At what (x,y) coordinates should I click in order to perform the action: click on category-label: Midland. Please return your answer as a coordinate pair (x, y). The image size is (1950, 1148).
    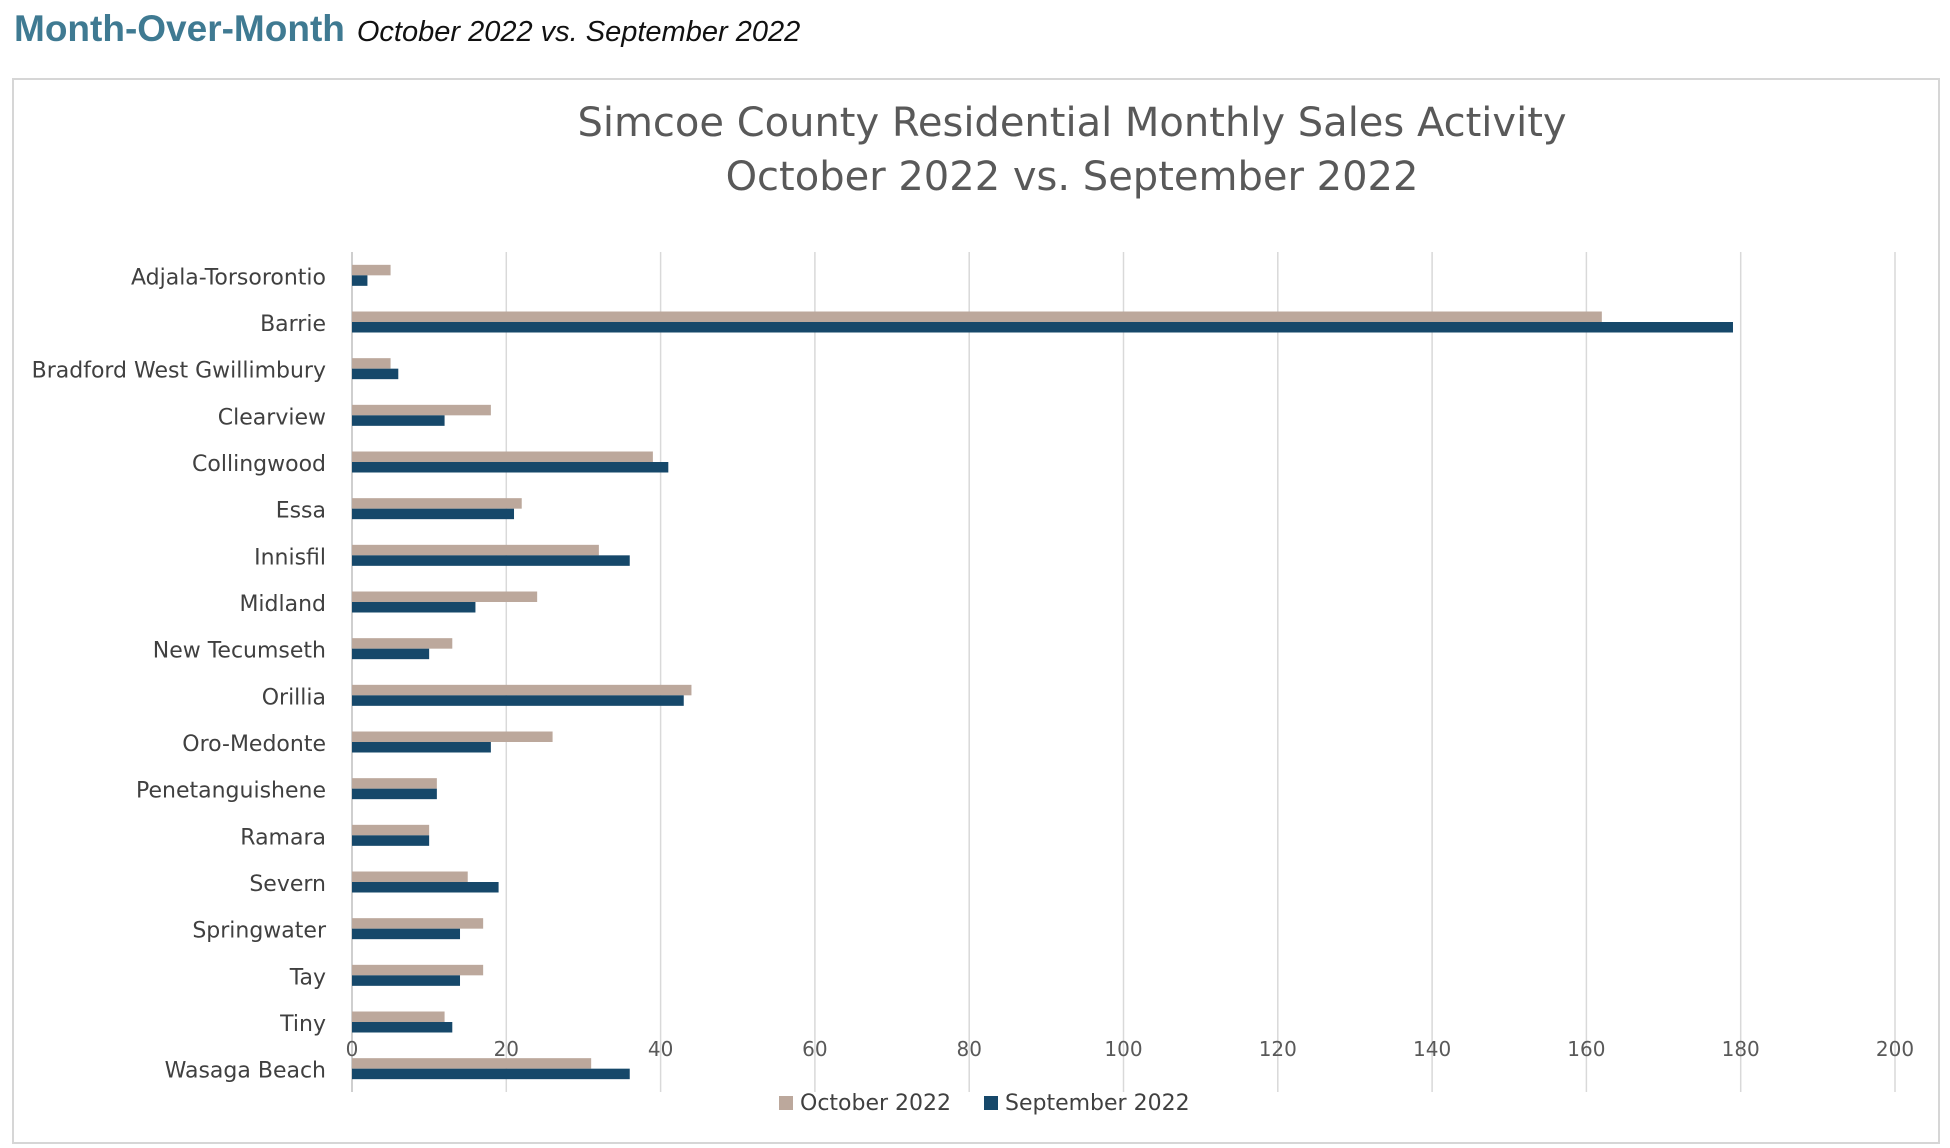
    Looking at the image, I should click on (282, 604).